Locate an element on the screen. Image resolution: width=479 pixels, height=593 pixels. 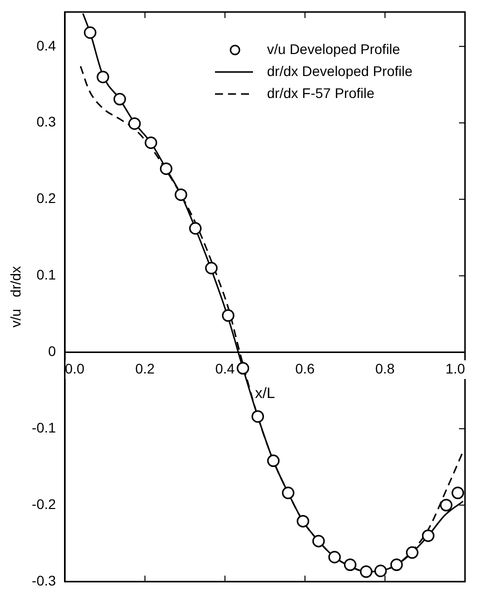
x-tick-label: 1.0 is located at coordinates (456, 368).